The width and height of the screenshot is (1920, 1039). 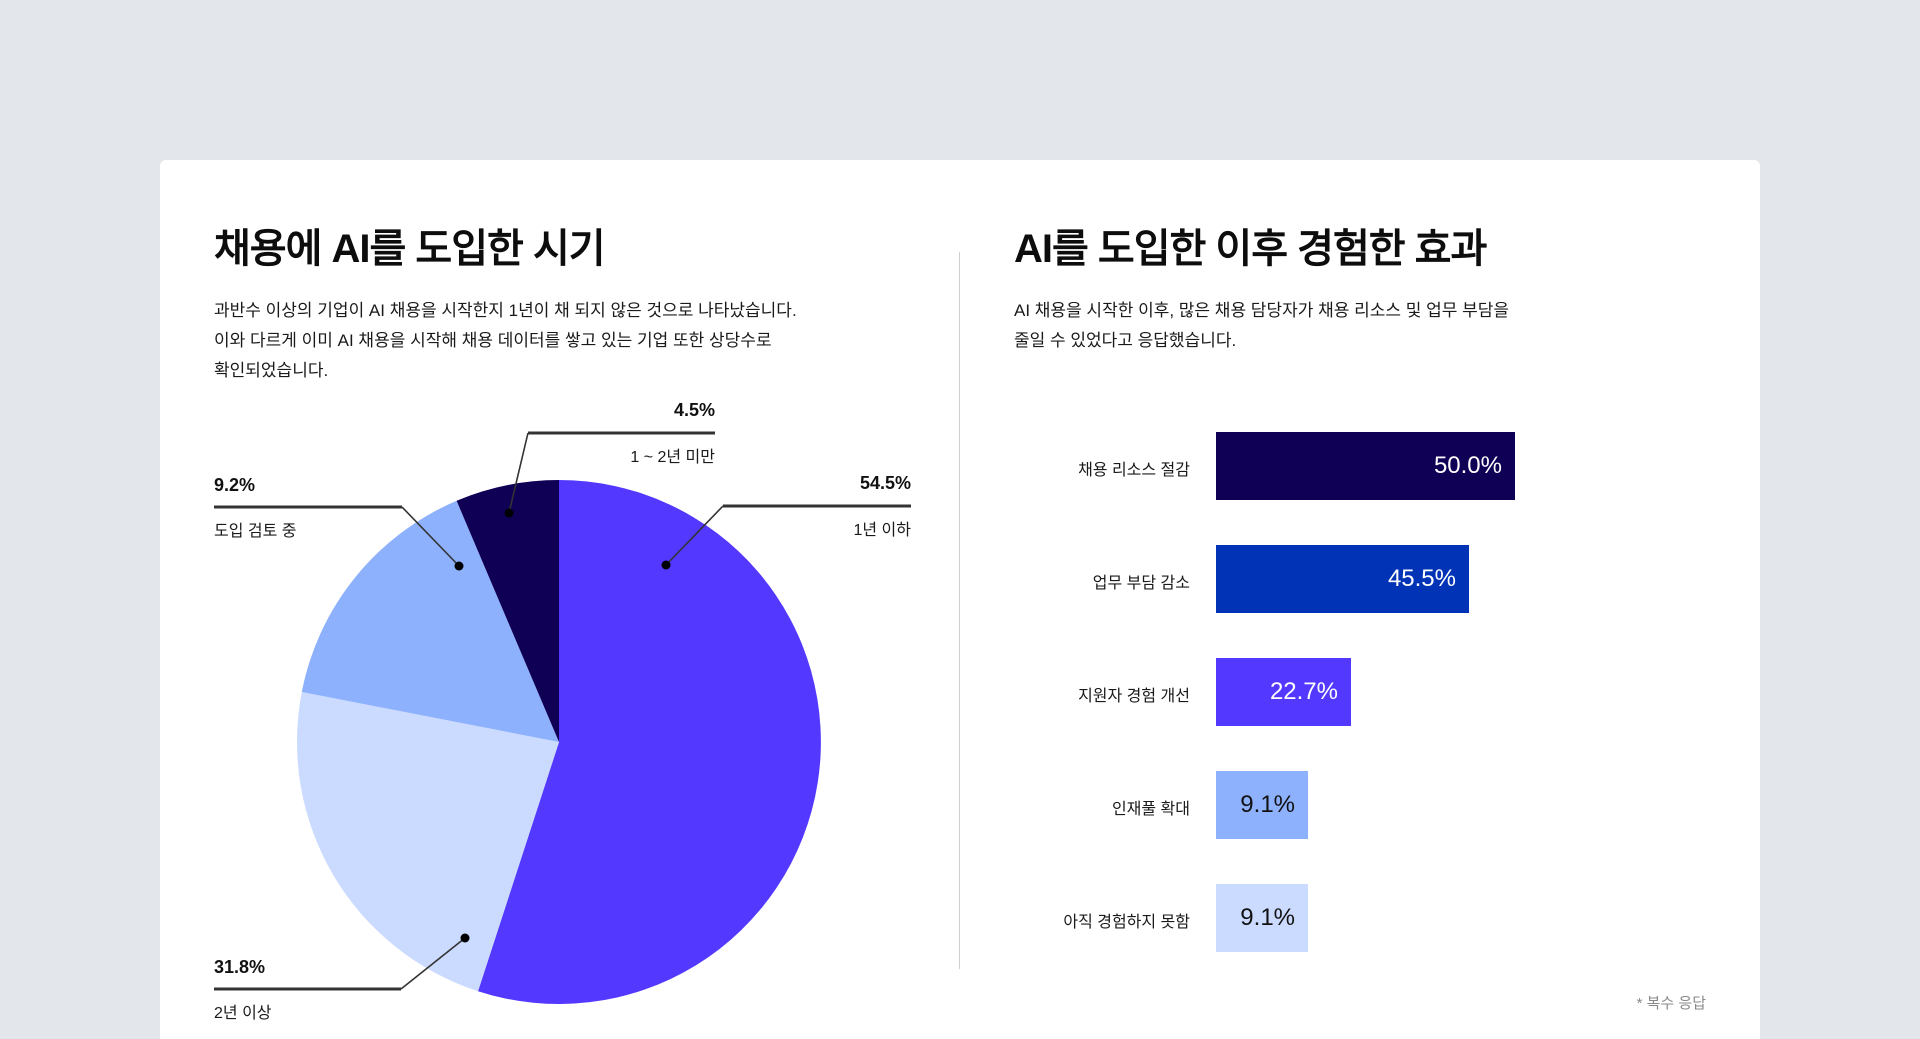 I want to click on pie-chart-title: 채용에 AI를 도입한 시기, so click(x=410, y=249).